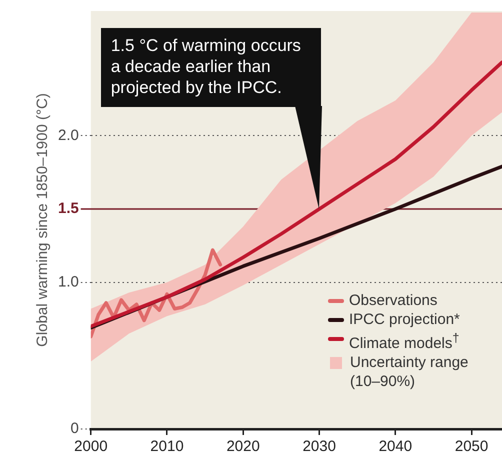 This screenshot has height=459, width=502. Describe the element at coordinates (210, 67) in the screenshot. I see `annotation: 1.5 °C of warming occurs a decade earlier than projected by the IPCC.` at that location.